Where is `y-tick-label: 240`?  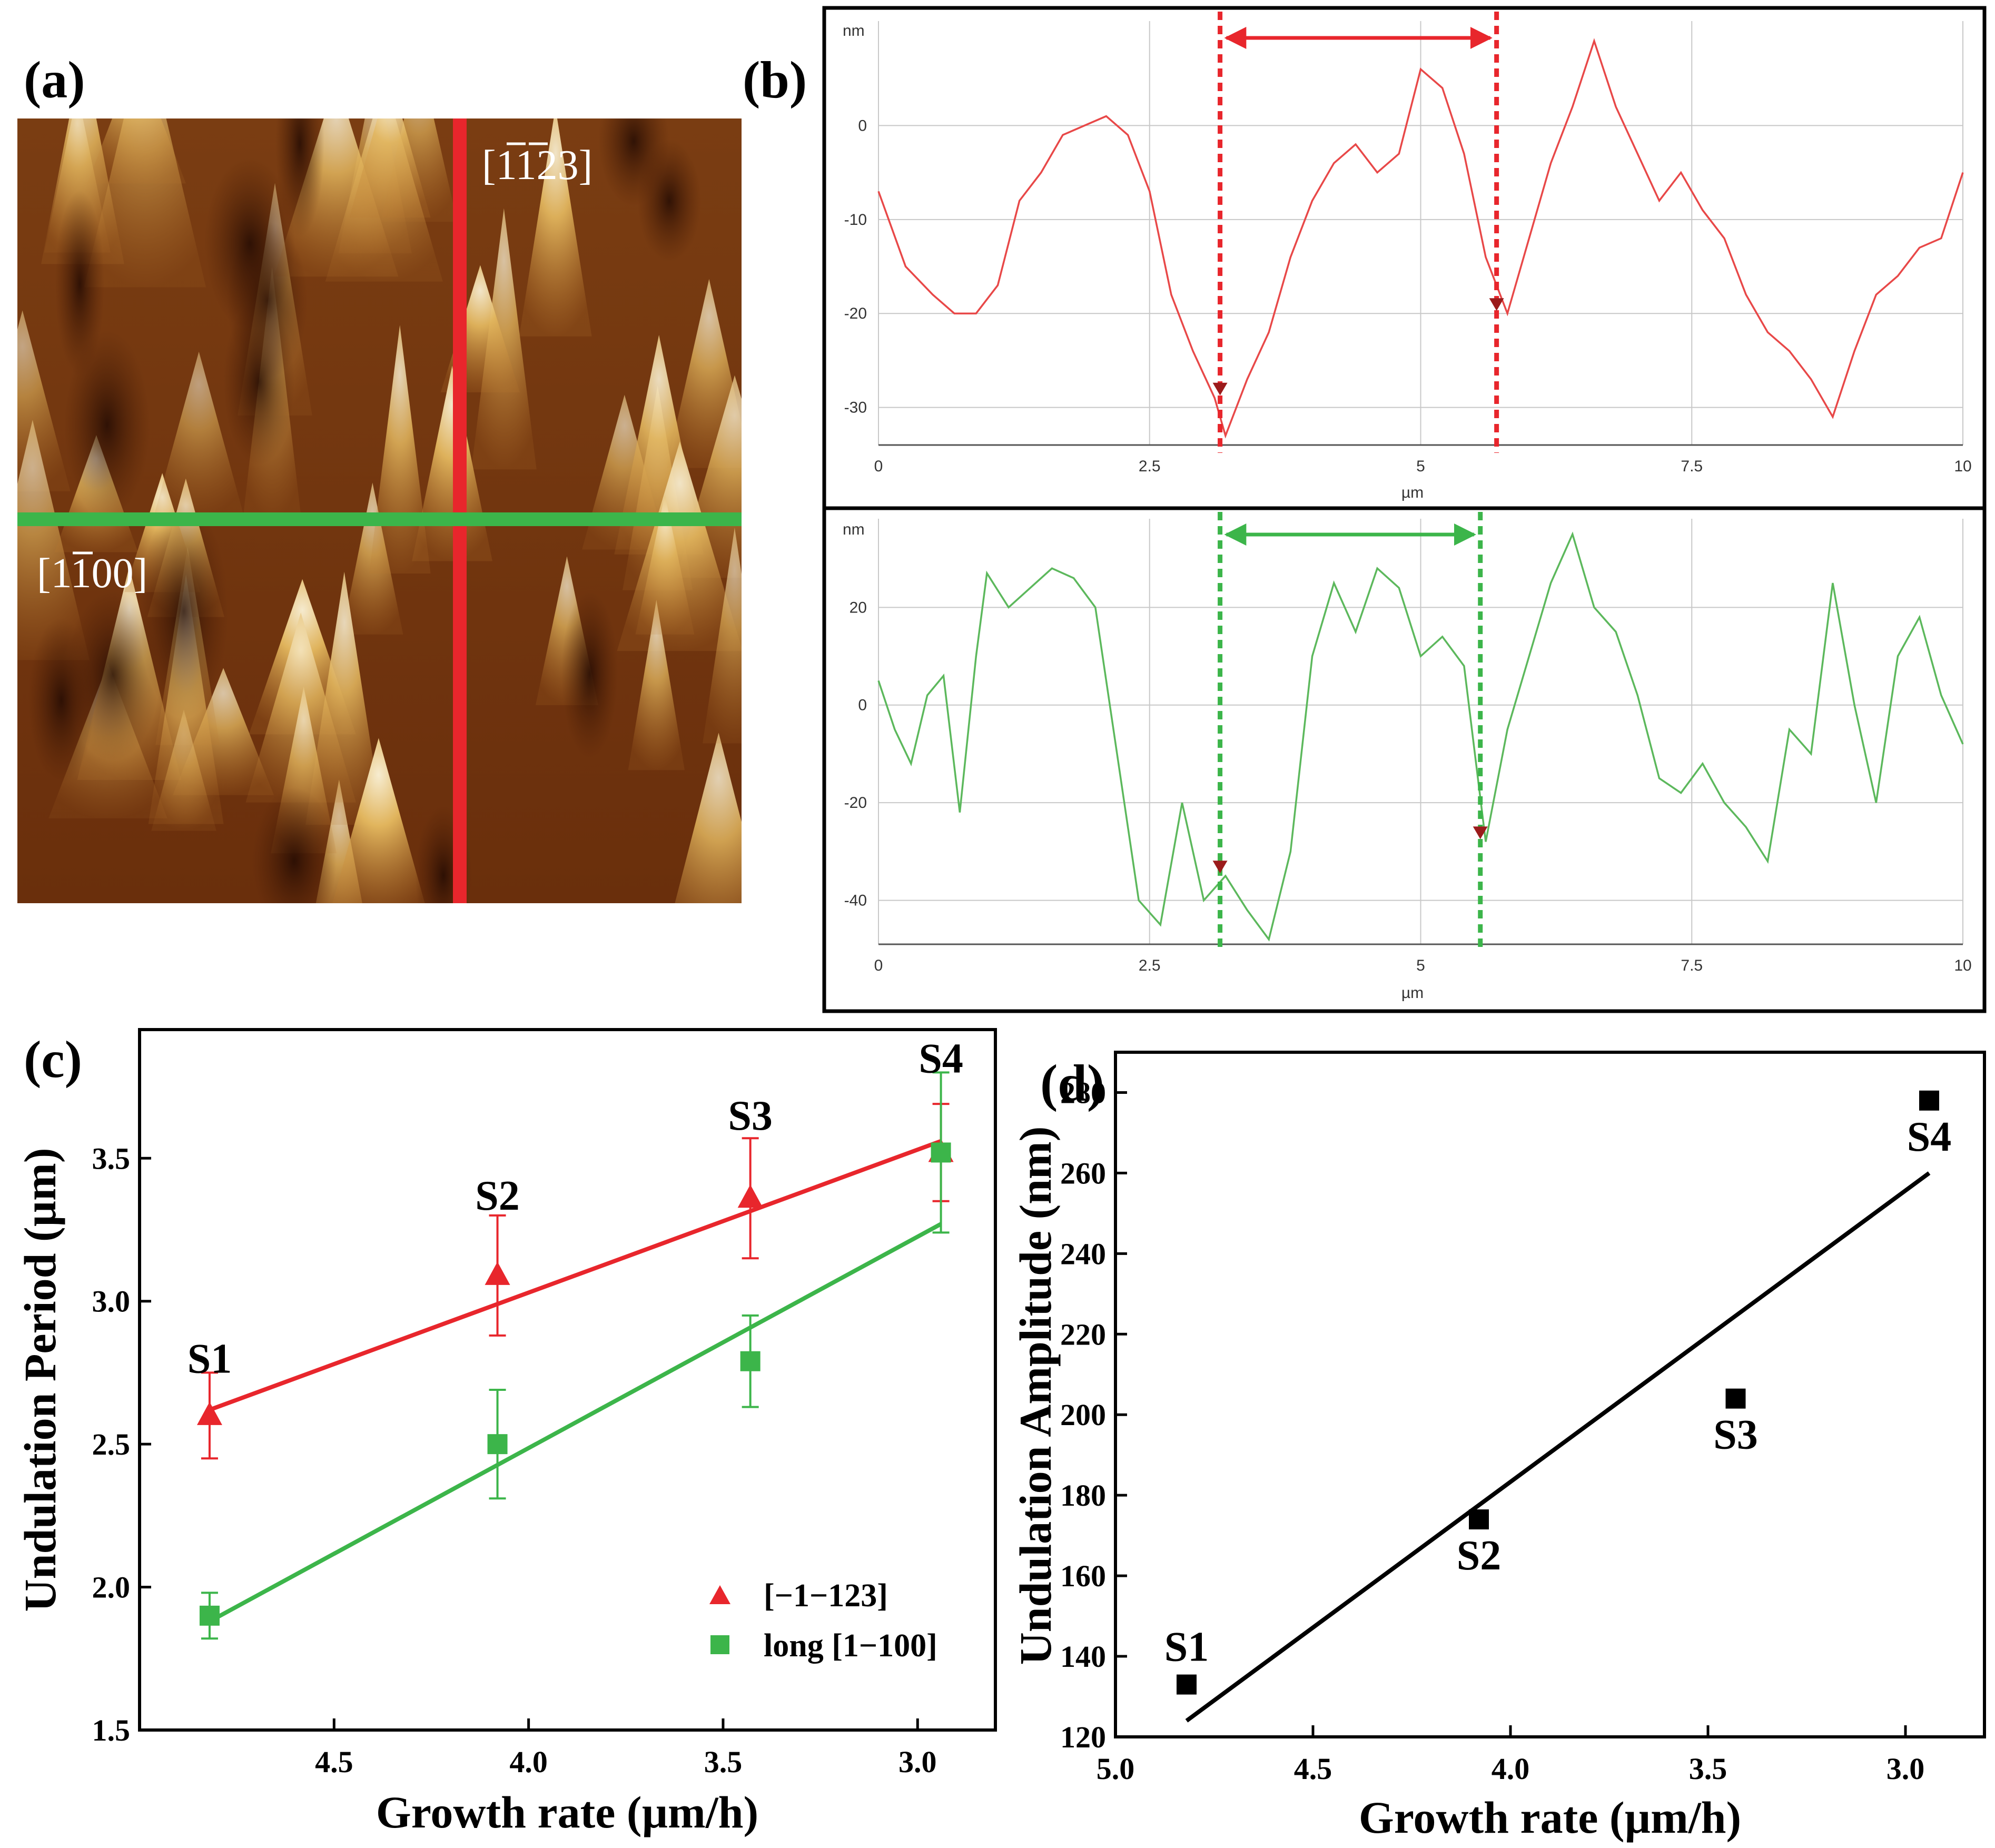 y-tick-label: 240 is located at coordinates (1083, 1254).